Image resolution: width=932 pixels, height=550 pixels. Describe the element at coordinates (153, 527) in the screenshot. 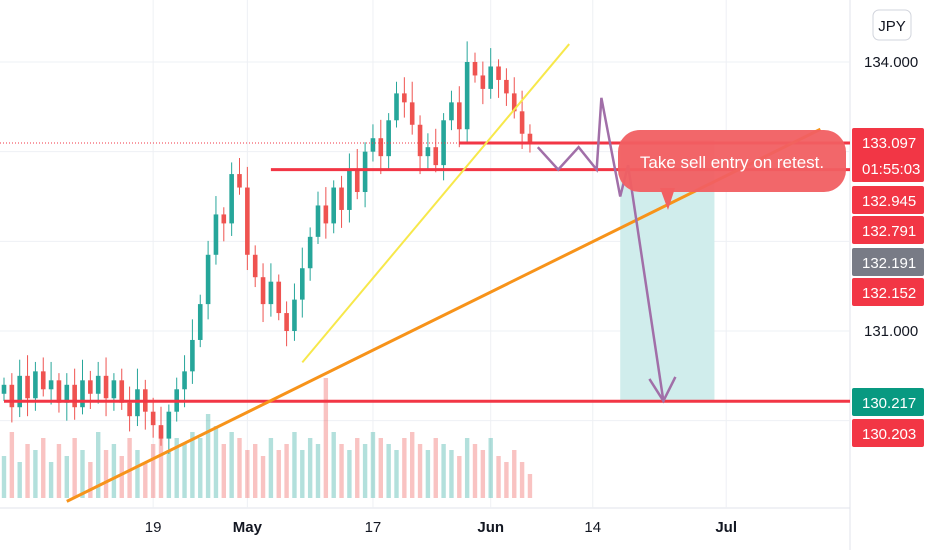

I see `x-tick-label: 19` at that location.